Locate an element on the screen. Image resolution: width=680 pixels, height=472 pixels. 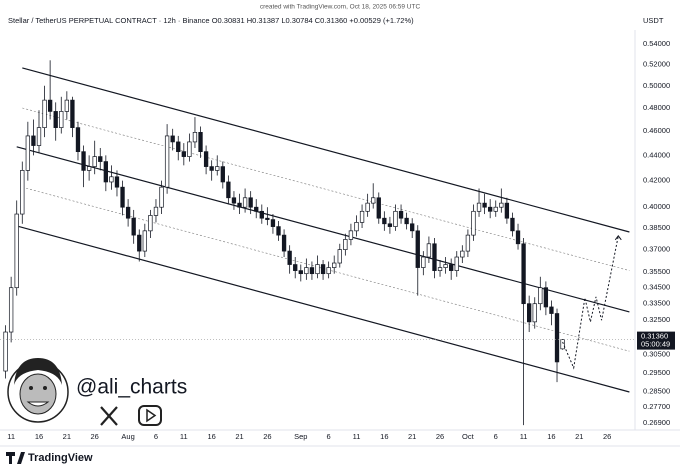
y-tick-label: 0.52000 is located at coordinates (656, 63).